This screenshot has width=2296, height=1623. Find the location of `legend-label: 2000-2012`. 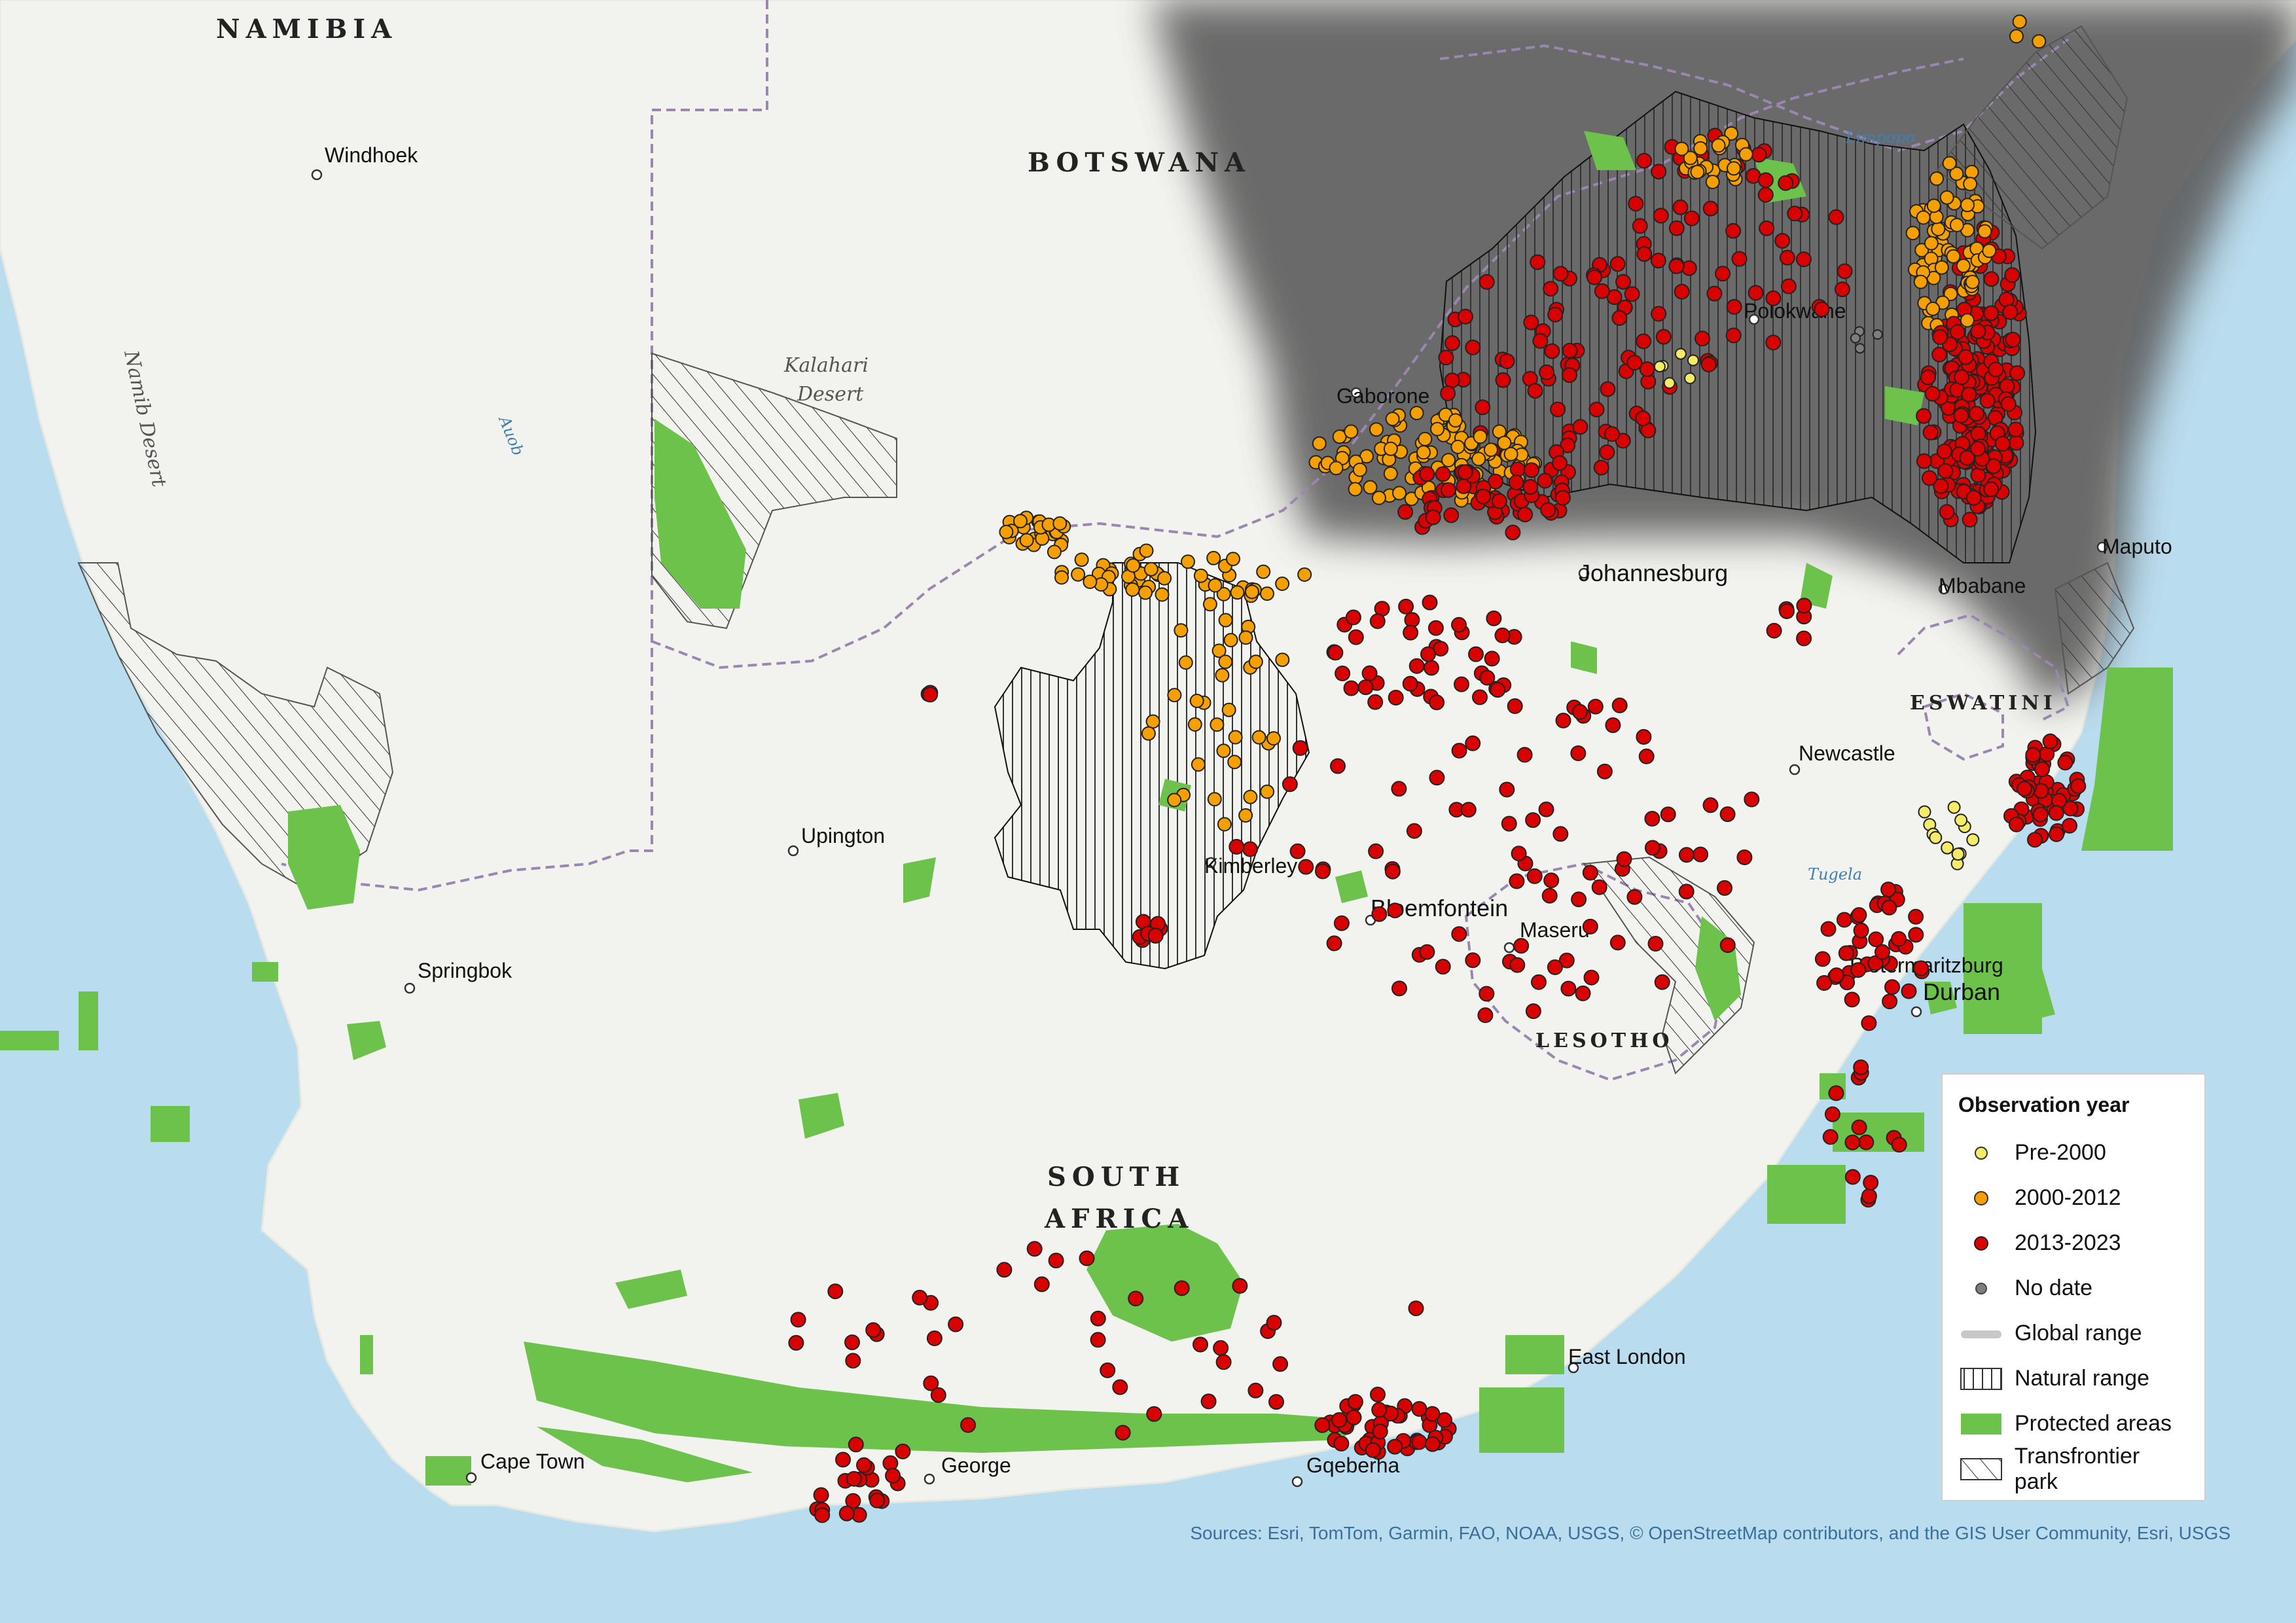

legend-label: 2000-2012 is located at coordinates (2068, 1197).